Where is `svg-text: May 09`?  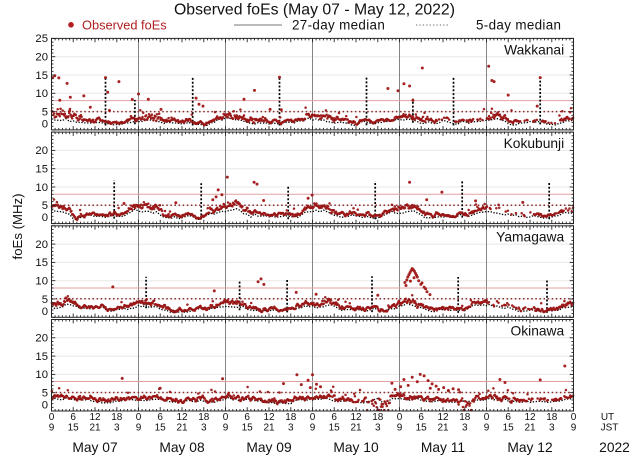
svg-text: May 09 is located at coordinates (269, 447).